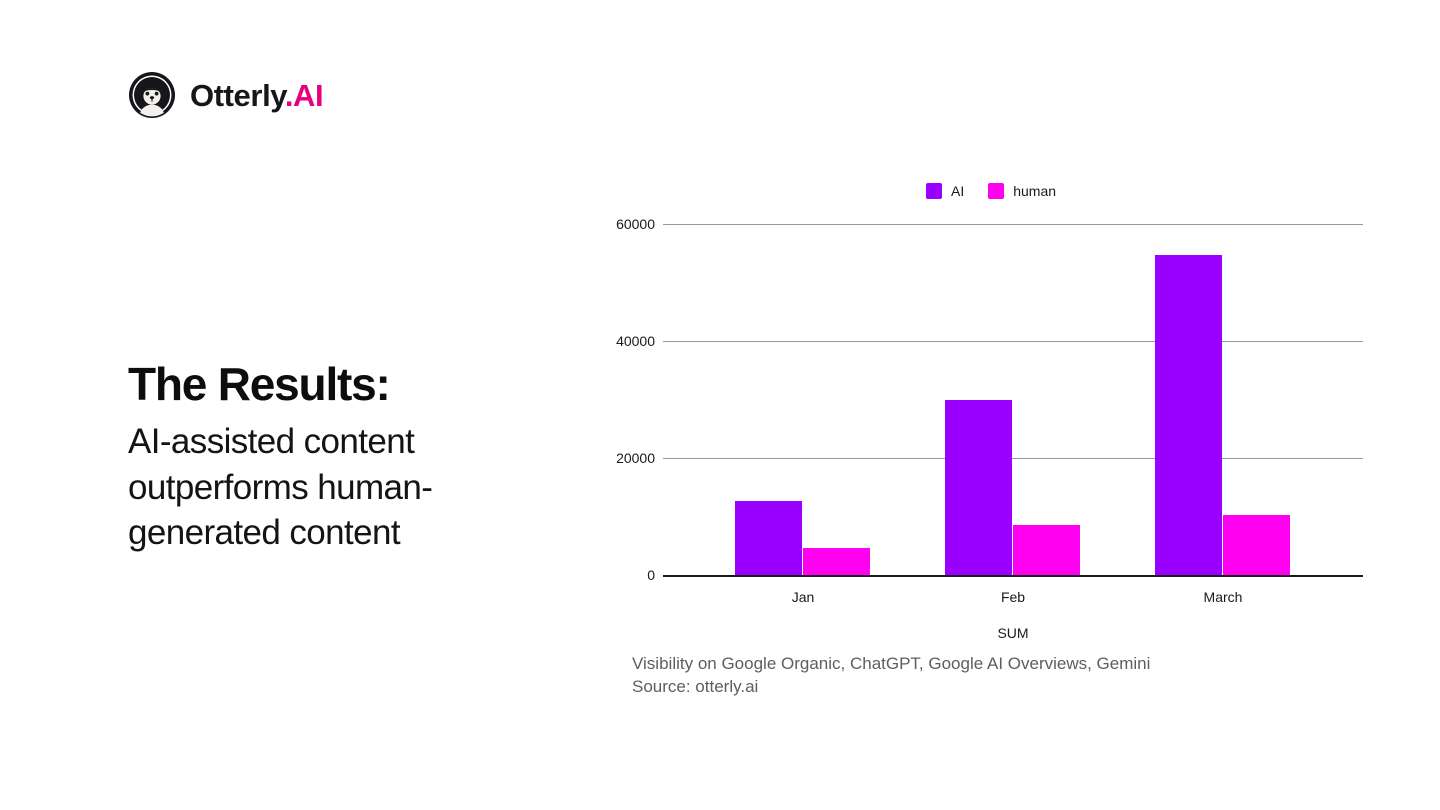 This screenshot has height=810, width=1440. I want to click on brand-name-suffix: .AI, so click(304, 95).